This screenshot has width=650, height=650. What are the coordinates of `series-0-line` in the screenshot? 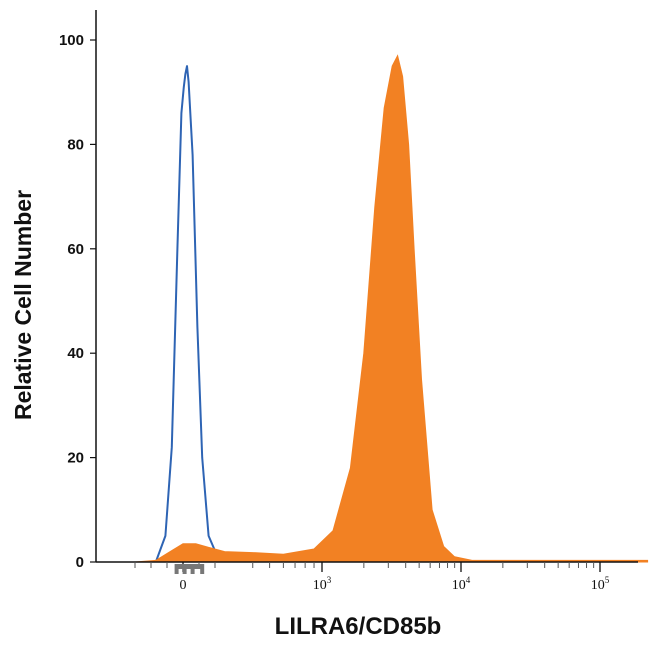 It's located at (187, 314).